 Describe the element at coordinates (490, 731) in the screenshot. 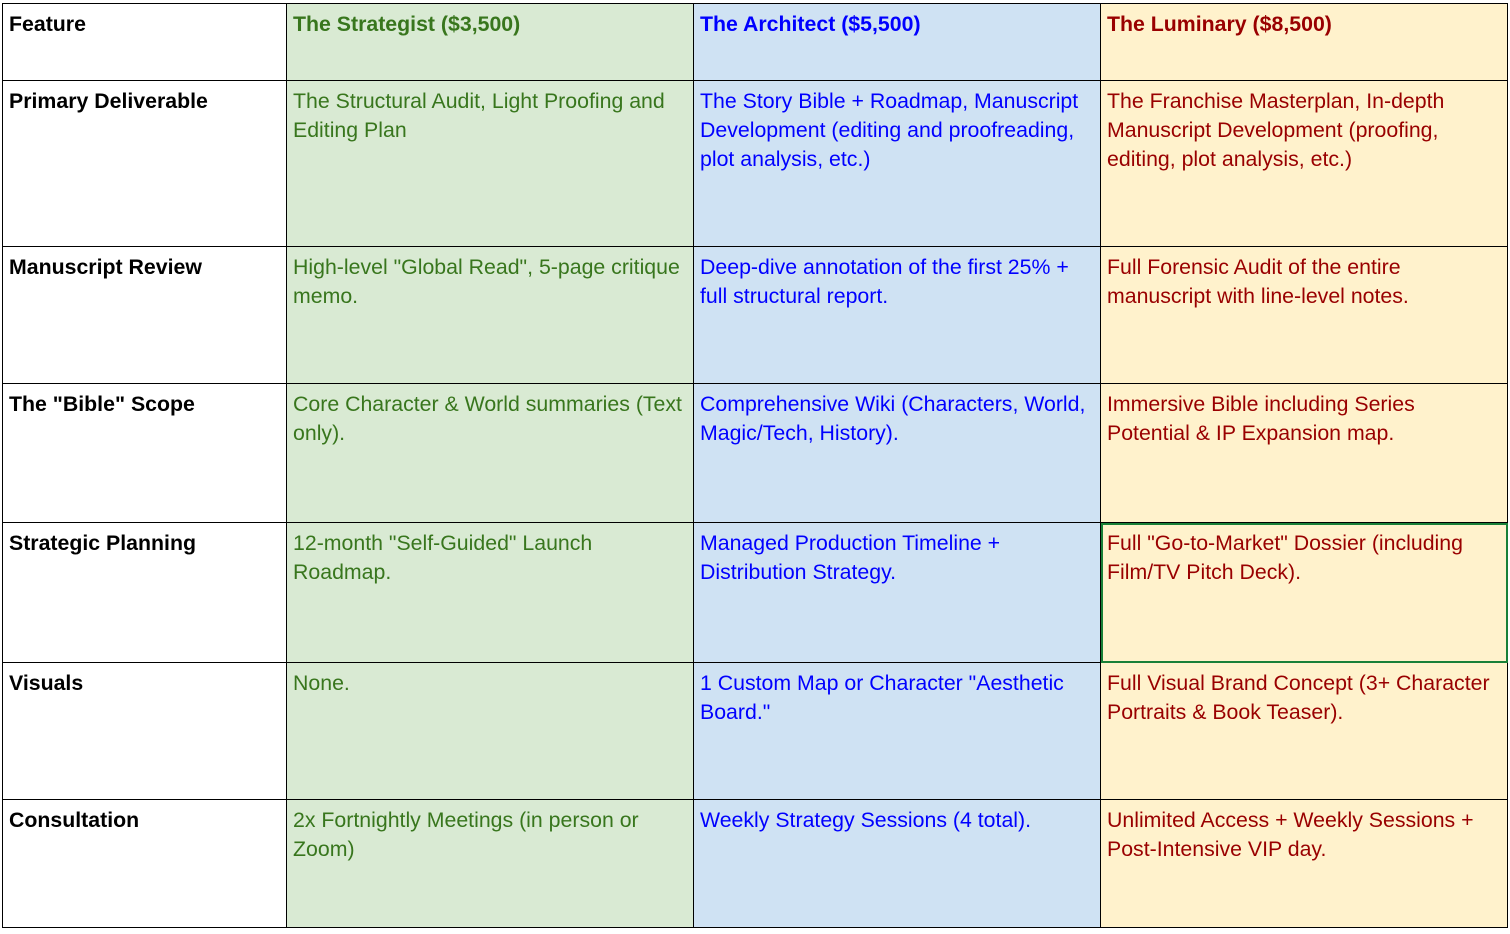

I see `strategist-cell: None.` at that location.